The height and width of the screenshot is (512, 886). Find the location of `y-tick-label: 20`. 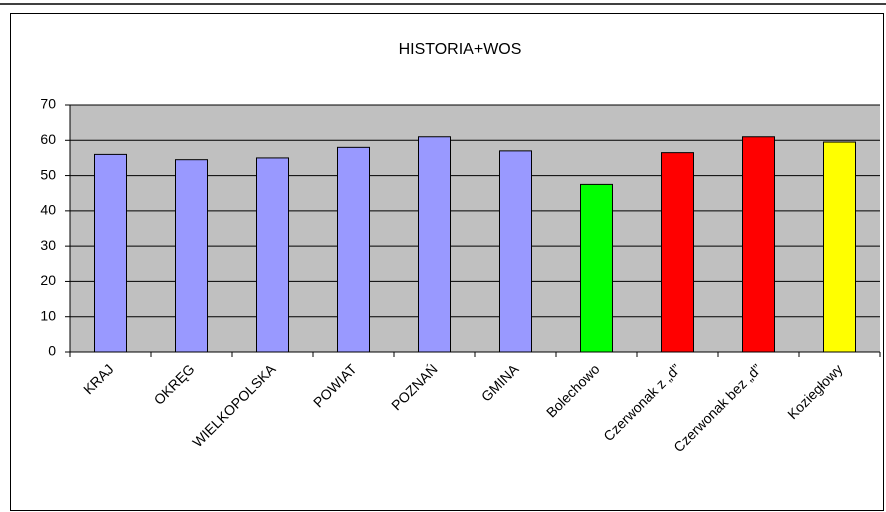

y-tick-label: 20 is located at coordinates (48, 280).